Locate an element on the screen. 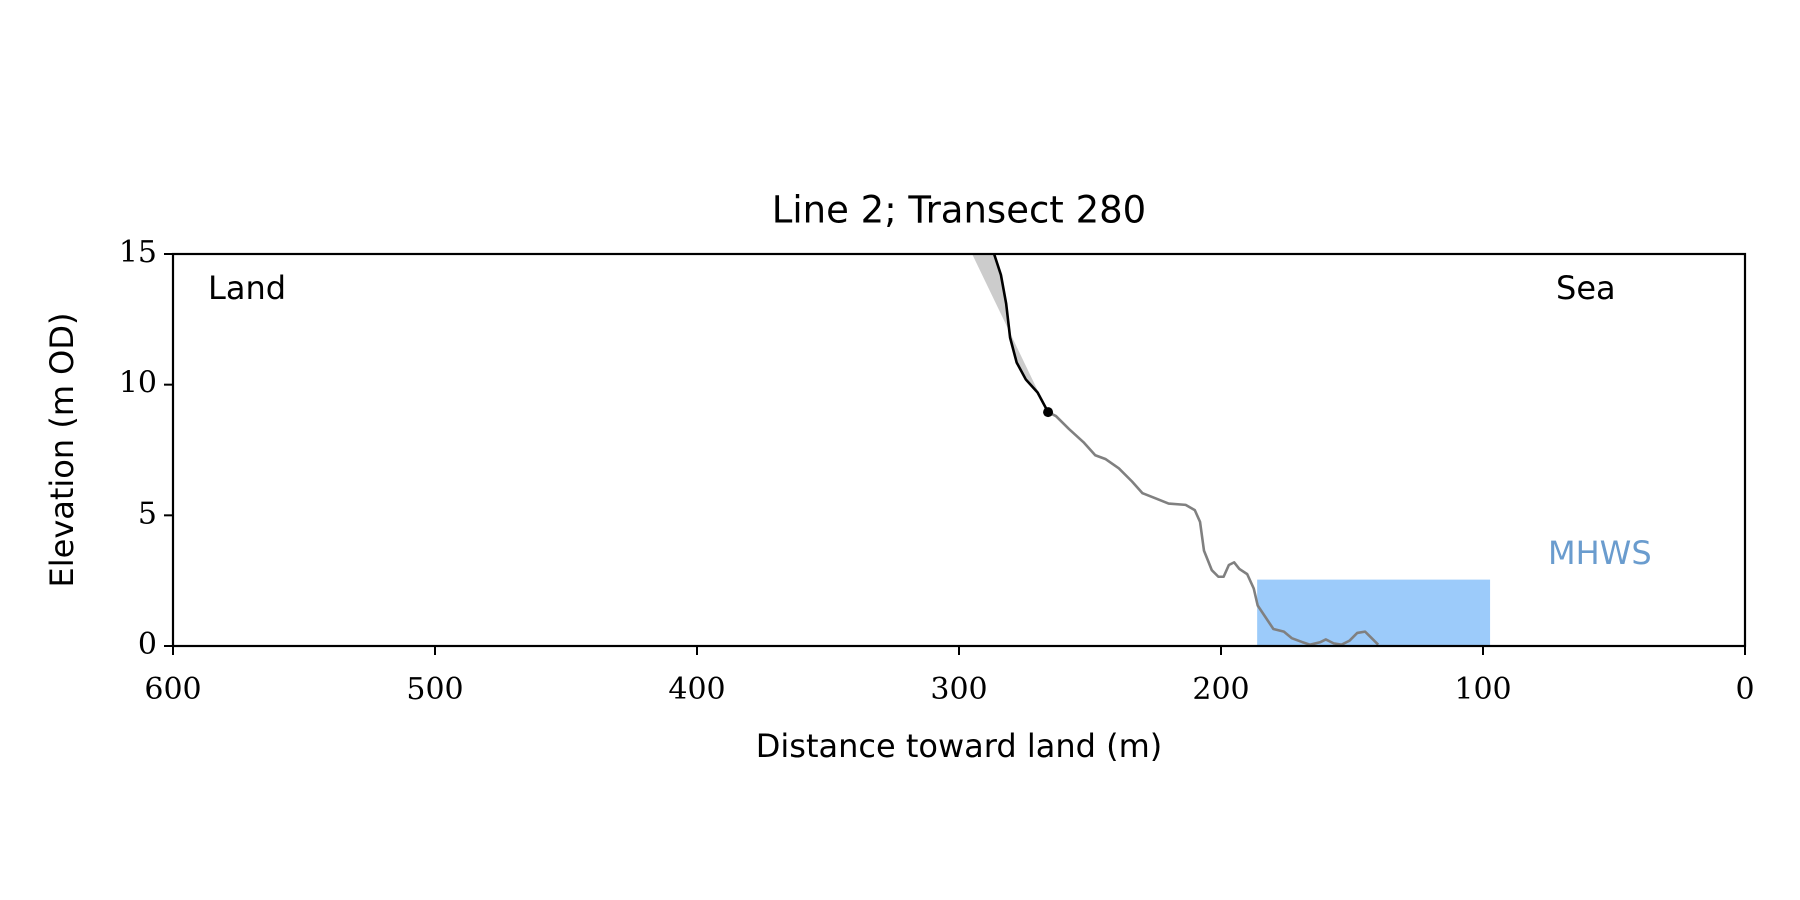  x-axis-label: Distance toward land (m) is located at coordinates (959, 746).